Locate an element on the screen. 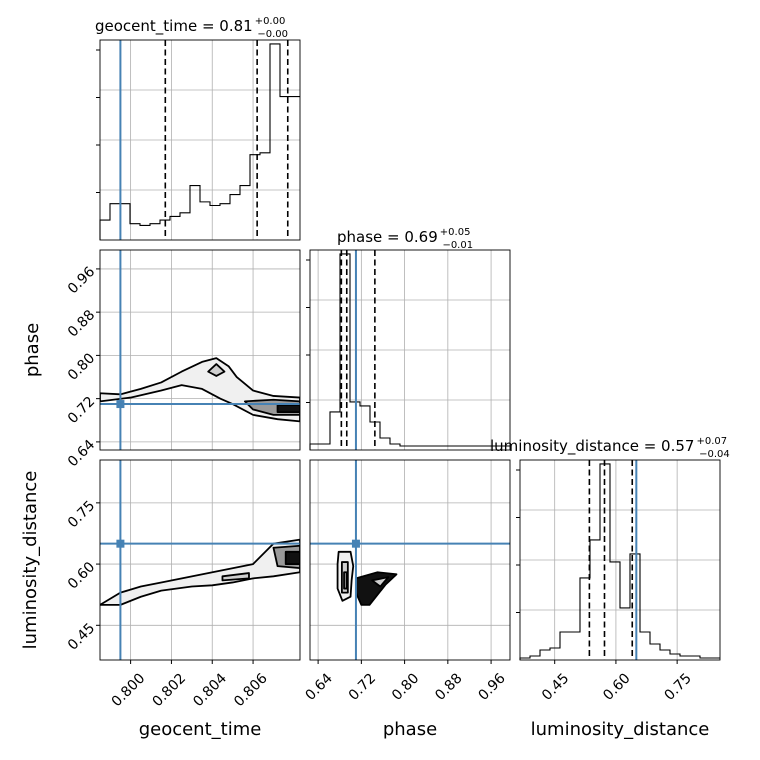  y-tick-label: 0.60 is located at coordinates (81, 575).